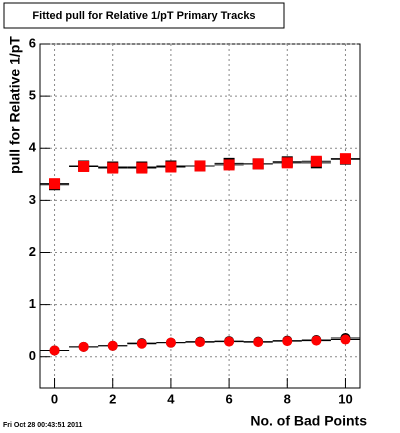  What do you see at coordinates (308, 421) in the screenshot?
I see `x-axis-label: No. of Bad Points` at bounding box center [308, 421].